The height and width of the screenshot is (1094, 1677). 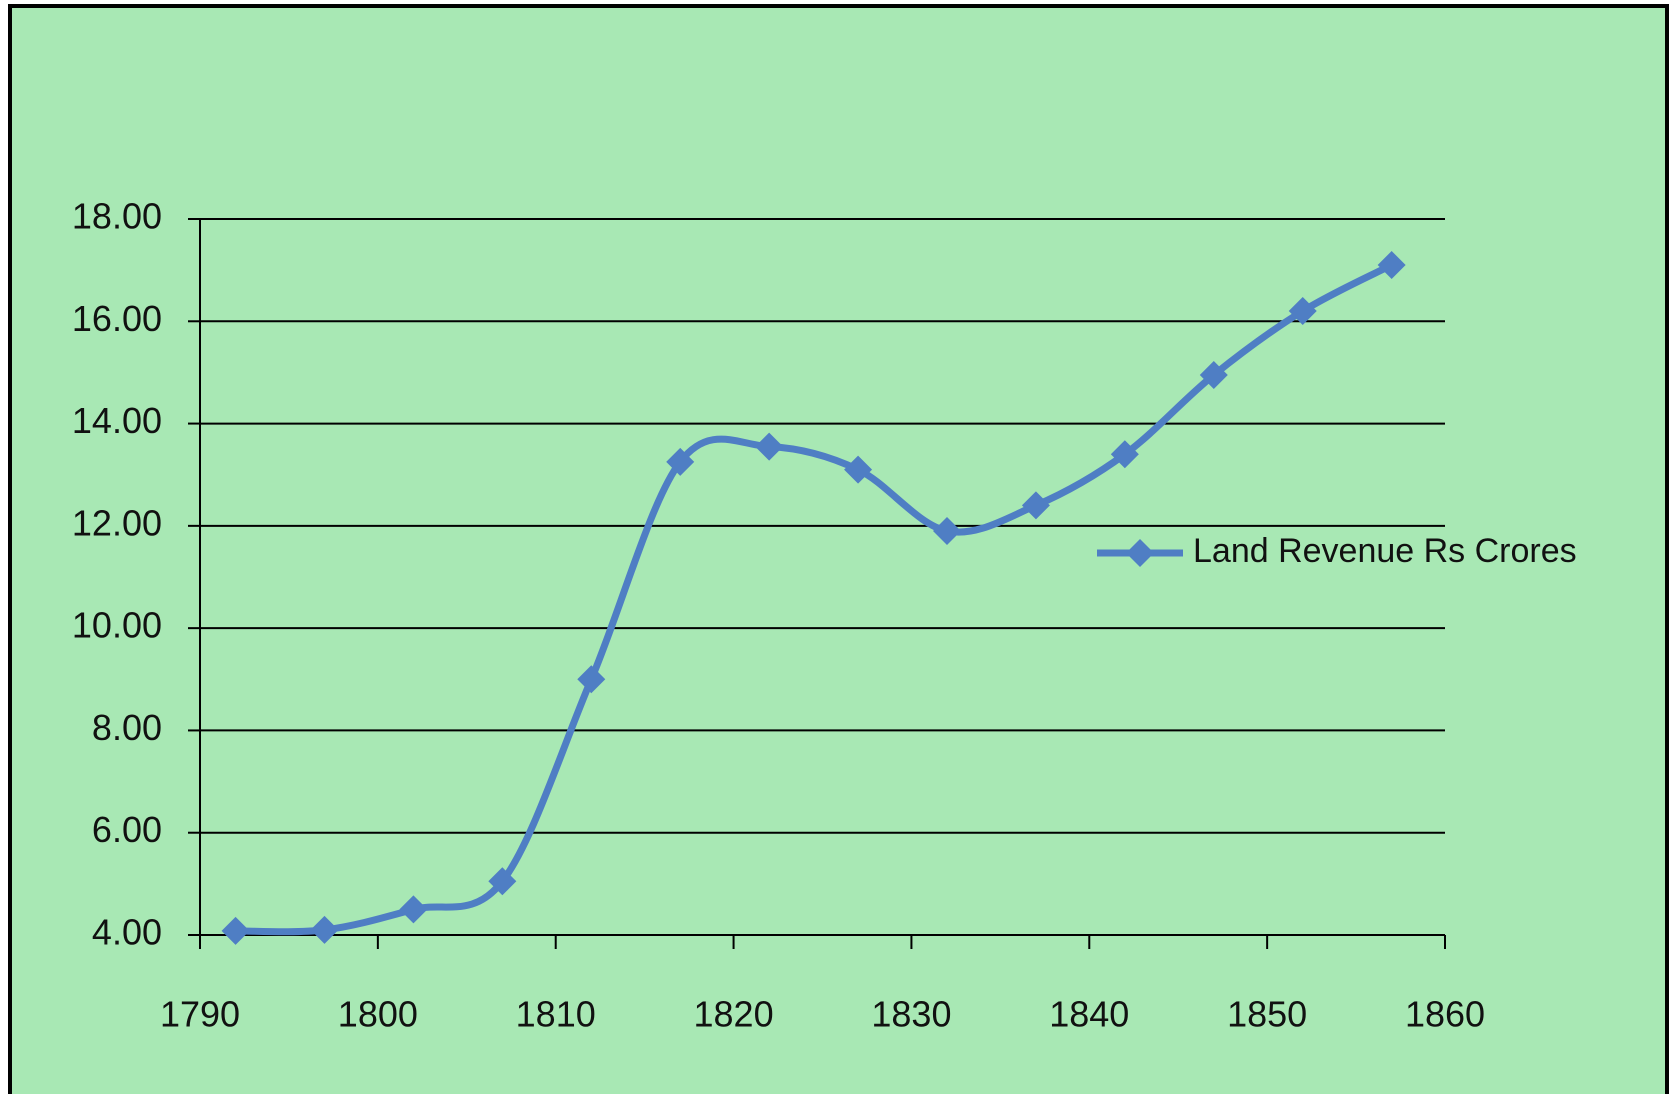 What do you see at coordinates (734, 1014) in the screenshot?
I see `x-tick-label: 1820` at bounding box center [734, 1014].